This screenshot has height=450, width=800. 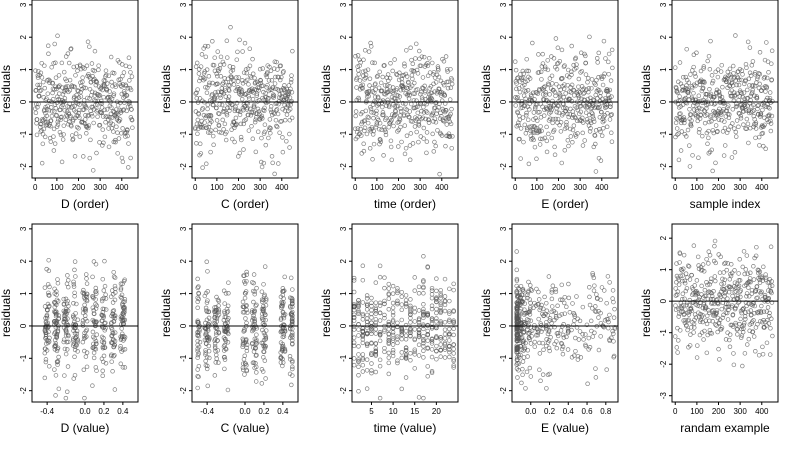 What do you see at coordinates (195, 187) in the screenshot?
I see `x-tick-label: 0` at bounding box center [195, 187].